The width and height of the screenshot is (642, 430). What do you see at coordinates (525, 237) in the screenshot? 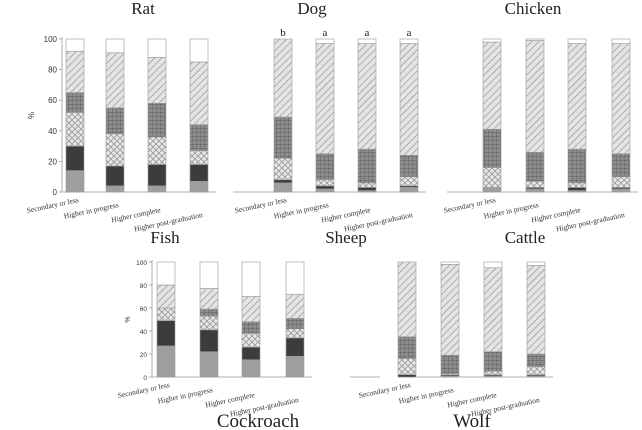
I see `panel-title-cattle: Cattle` at bounding box center [525, 237].